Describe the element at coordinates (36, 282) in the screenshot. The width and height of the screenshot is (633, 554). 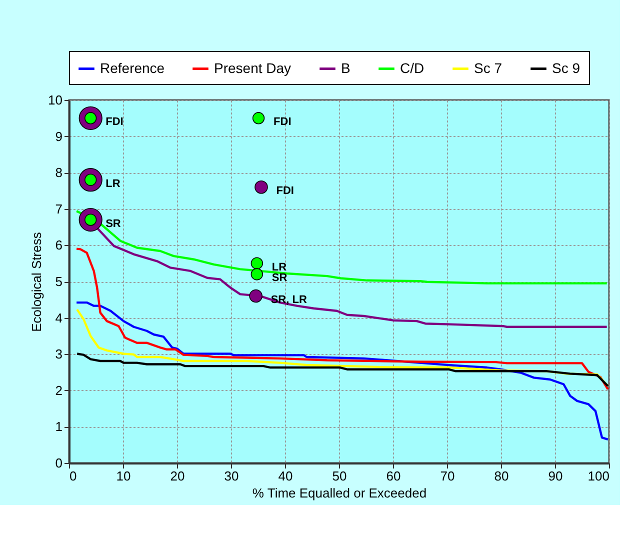
I see `y-axis-title: Ecological Stress` at that location.